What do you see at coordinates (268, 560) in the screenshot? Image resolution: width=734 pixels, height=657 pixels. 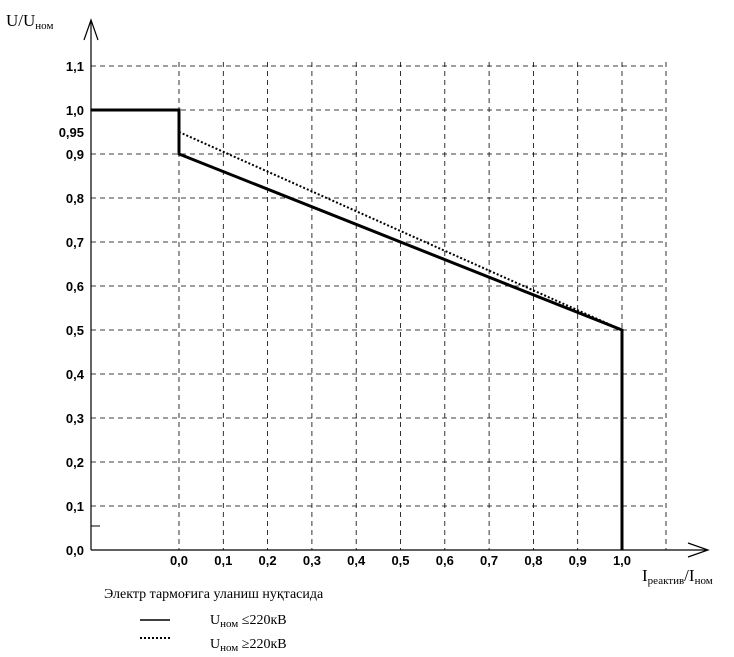 I see `x-tick-label: 0,2` at bounding box center [268, 560].